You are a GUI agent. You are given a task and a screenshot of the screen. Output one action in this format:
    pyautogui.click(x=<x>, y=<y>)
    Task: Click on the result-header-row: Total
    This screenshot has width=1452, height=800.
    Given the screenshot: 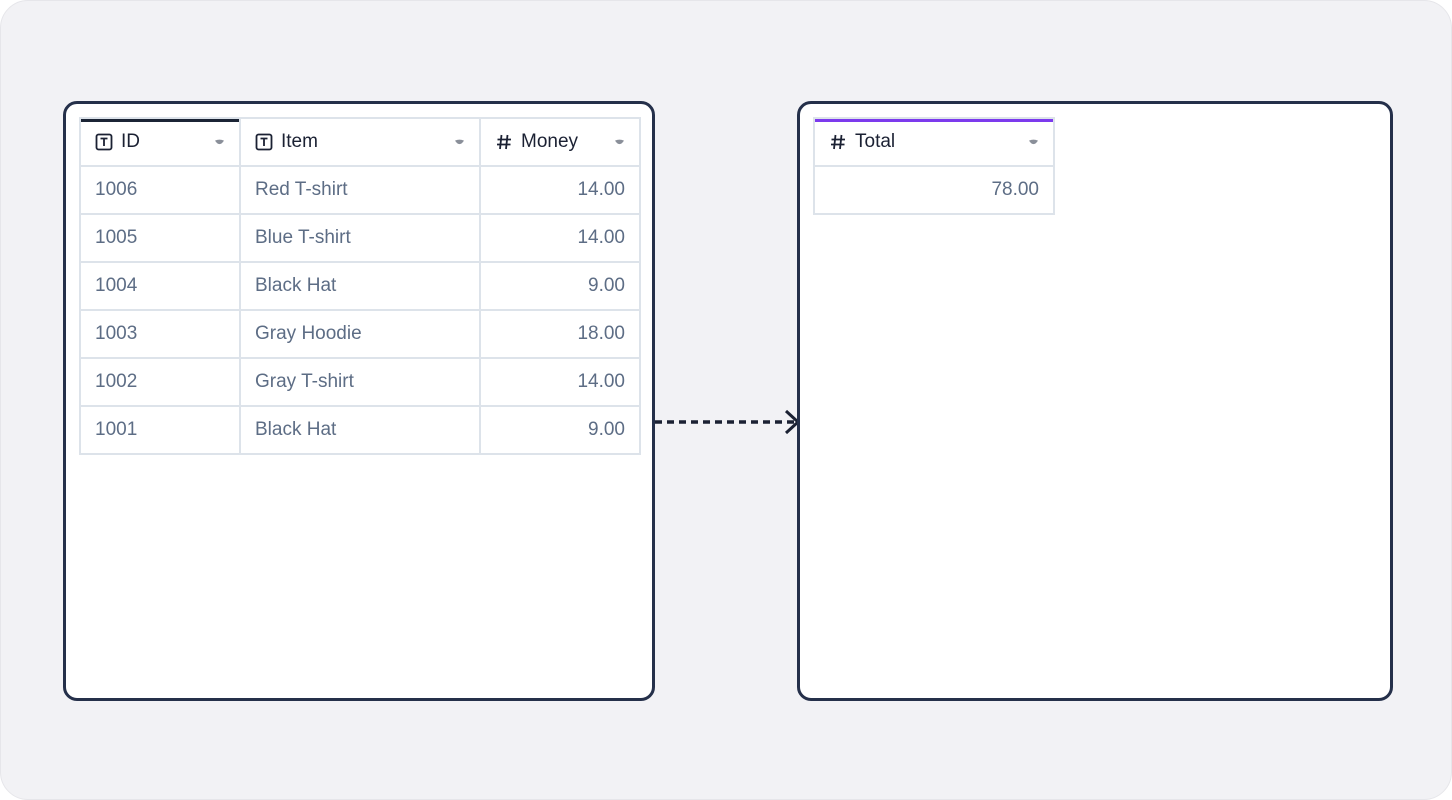 What is the action you would take?
    pyautogui.click(x=934, y=142)
    